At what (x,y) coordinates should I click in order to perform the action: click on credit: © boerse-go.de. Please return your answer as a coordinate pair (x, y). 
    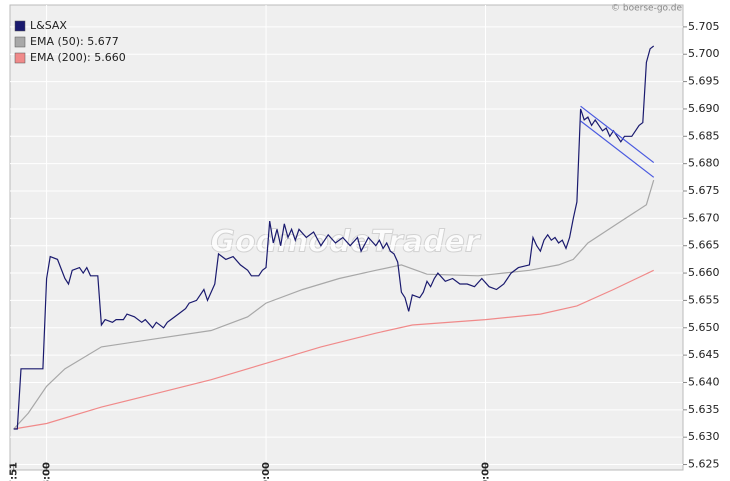
    Looking at the image, I should click on (646, 9).